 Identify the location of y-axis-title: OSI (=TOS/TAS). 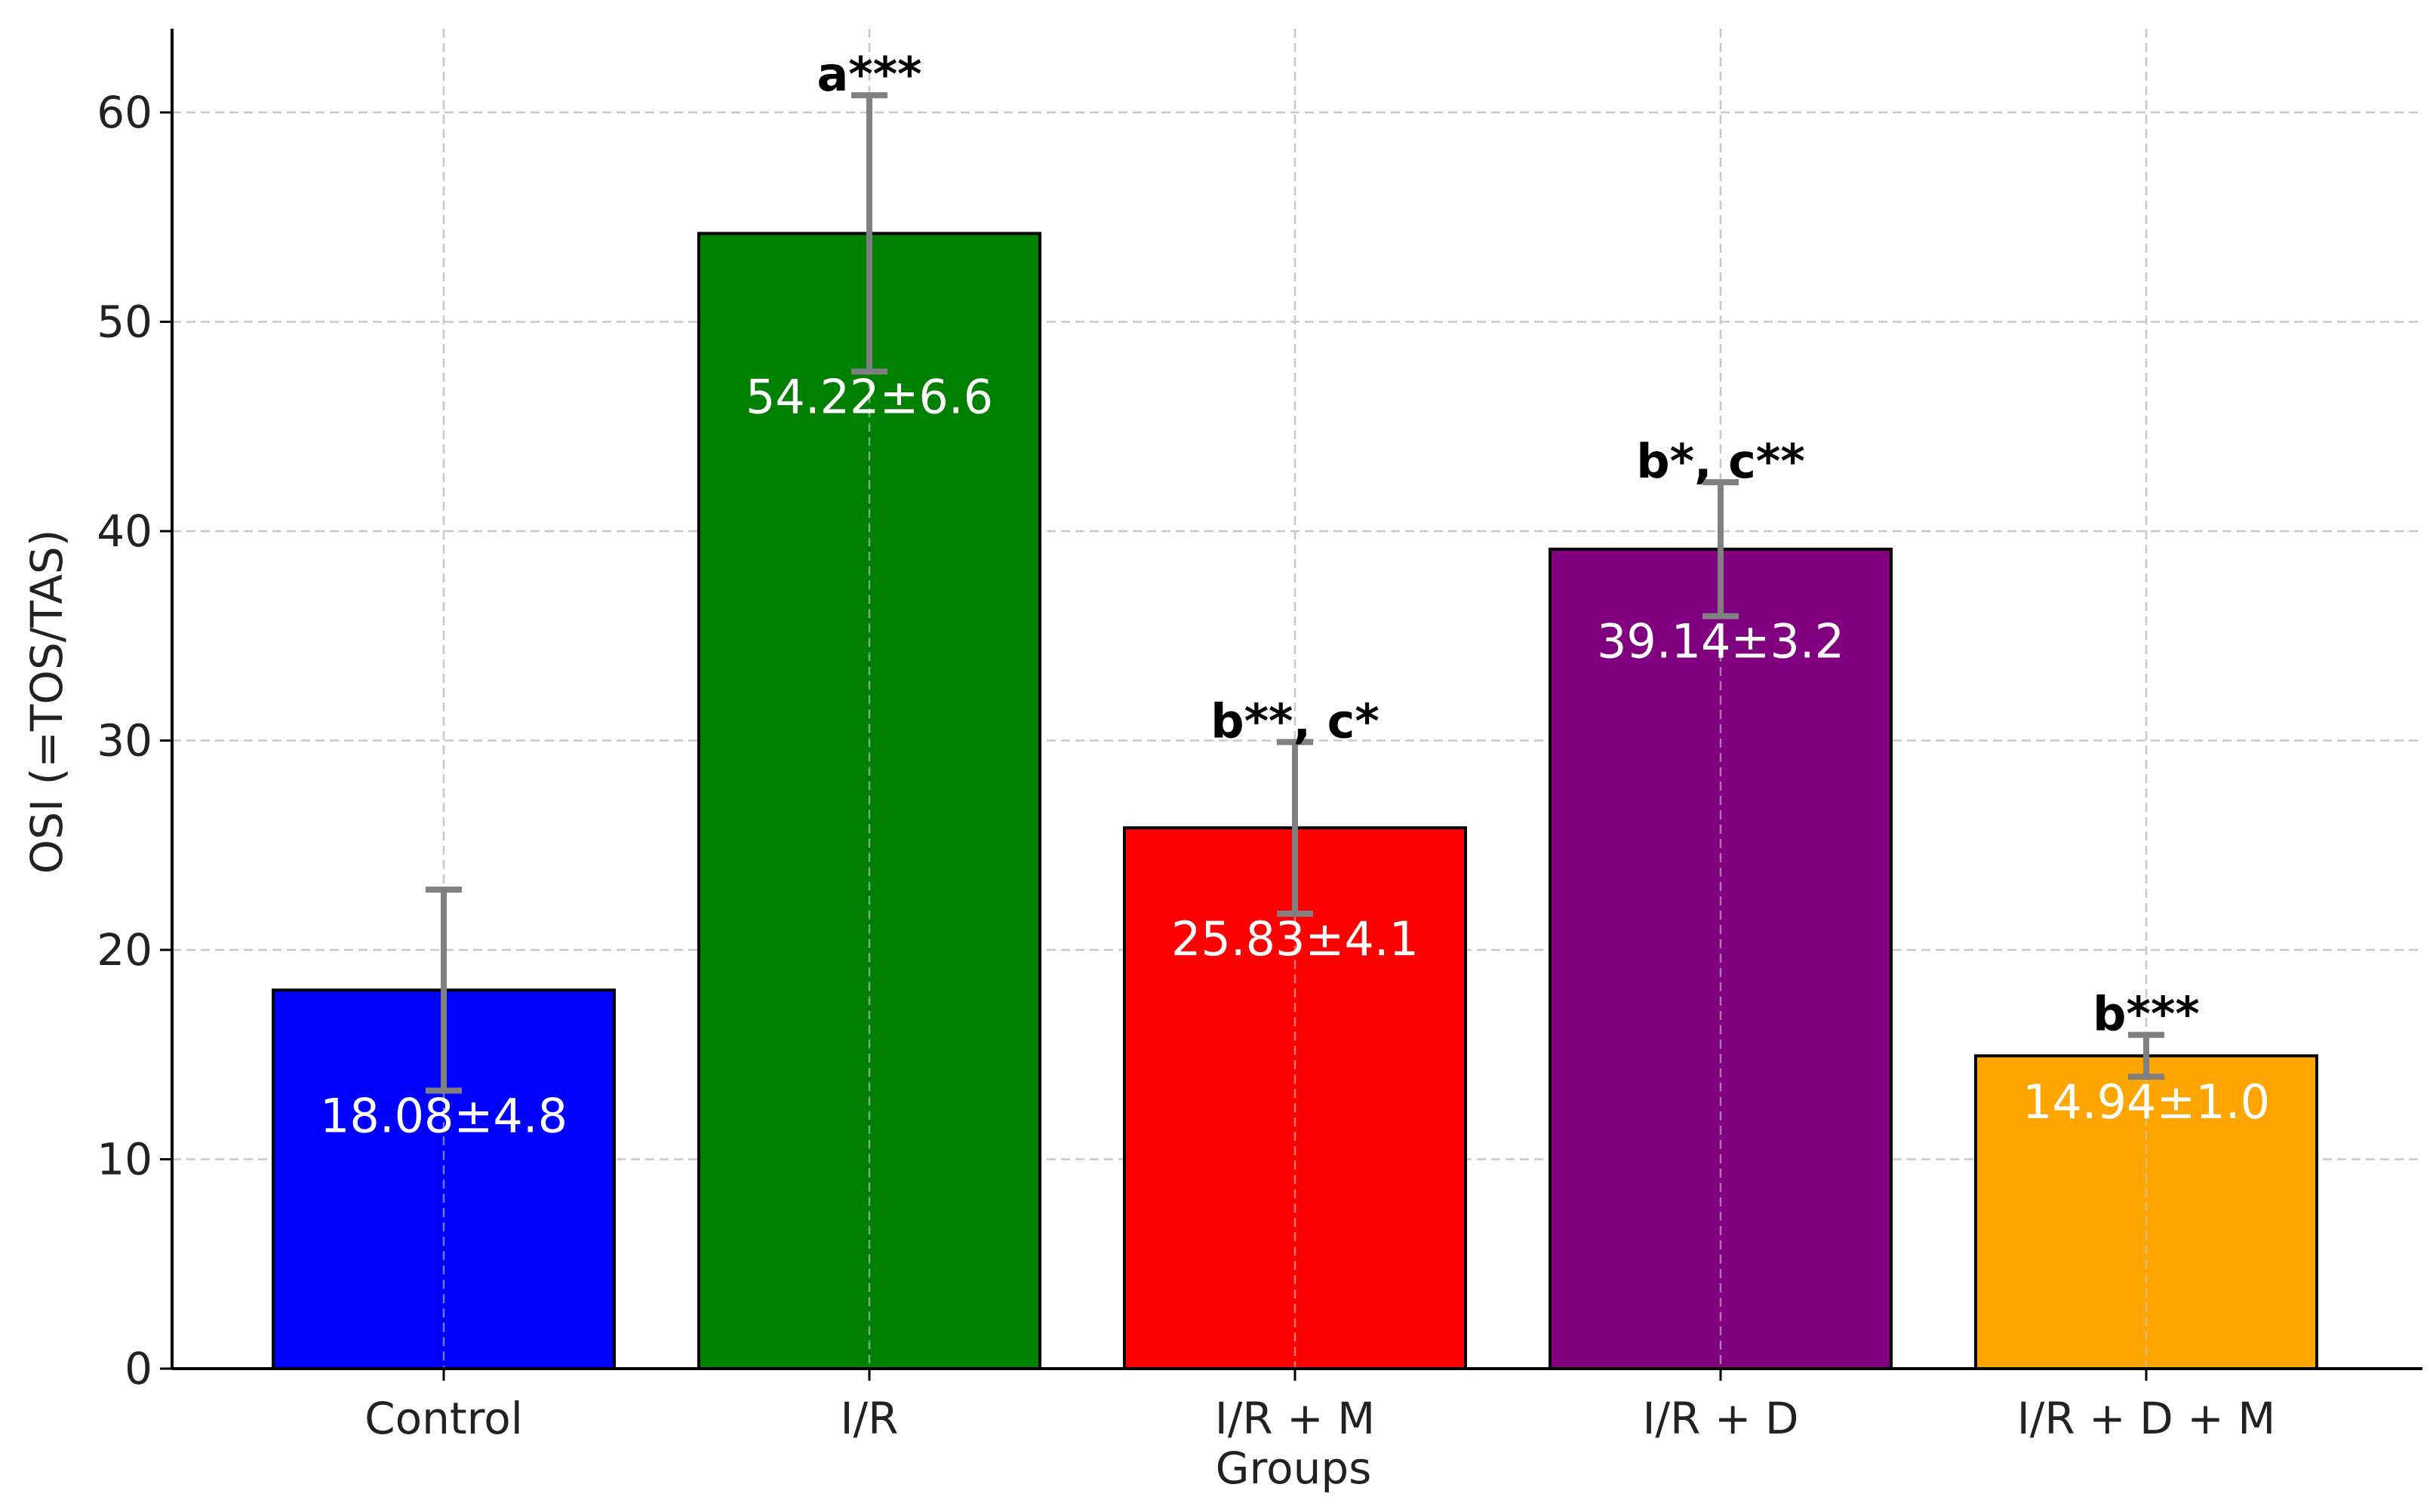
(46, 702).